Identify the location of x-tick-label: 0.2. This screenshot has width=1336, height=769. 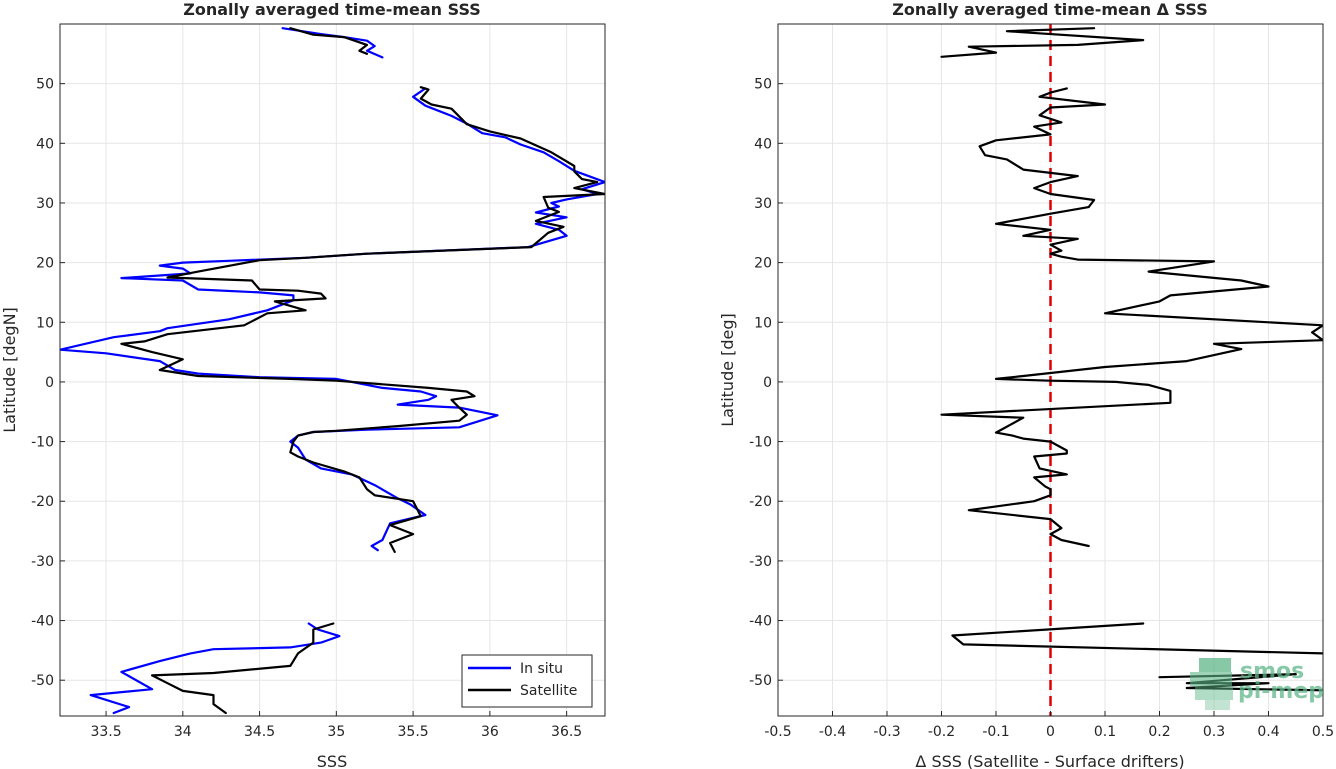
(1159, 732).